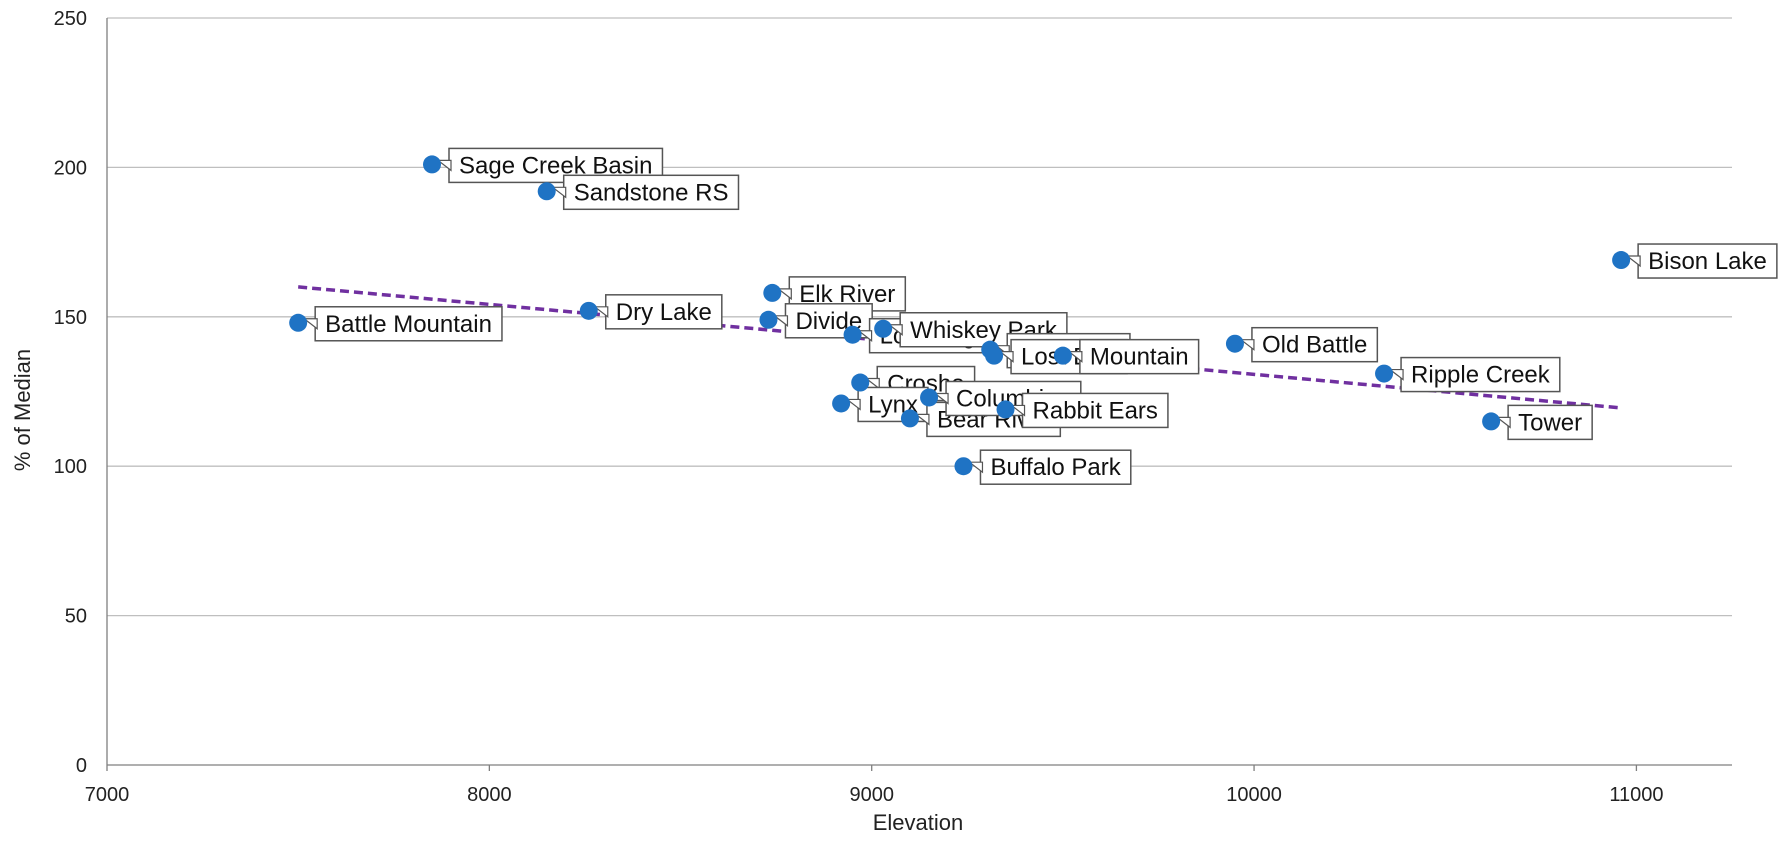  I want to click on point-label-text: Ripple Creek, so click(1481, 375).